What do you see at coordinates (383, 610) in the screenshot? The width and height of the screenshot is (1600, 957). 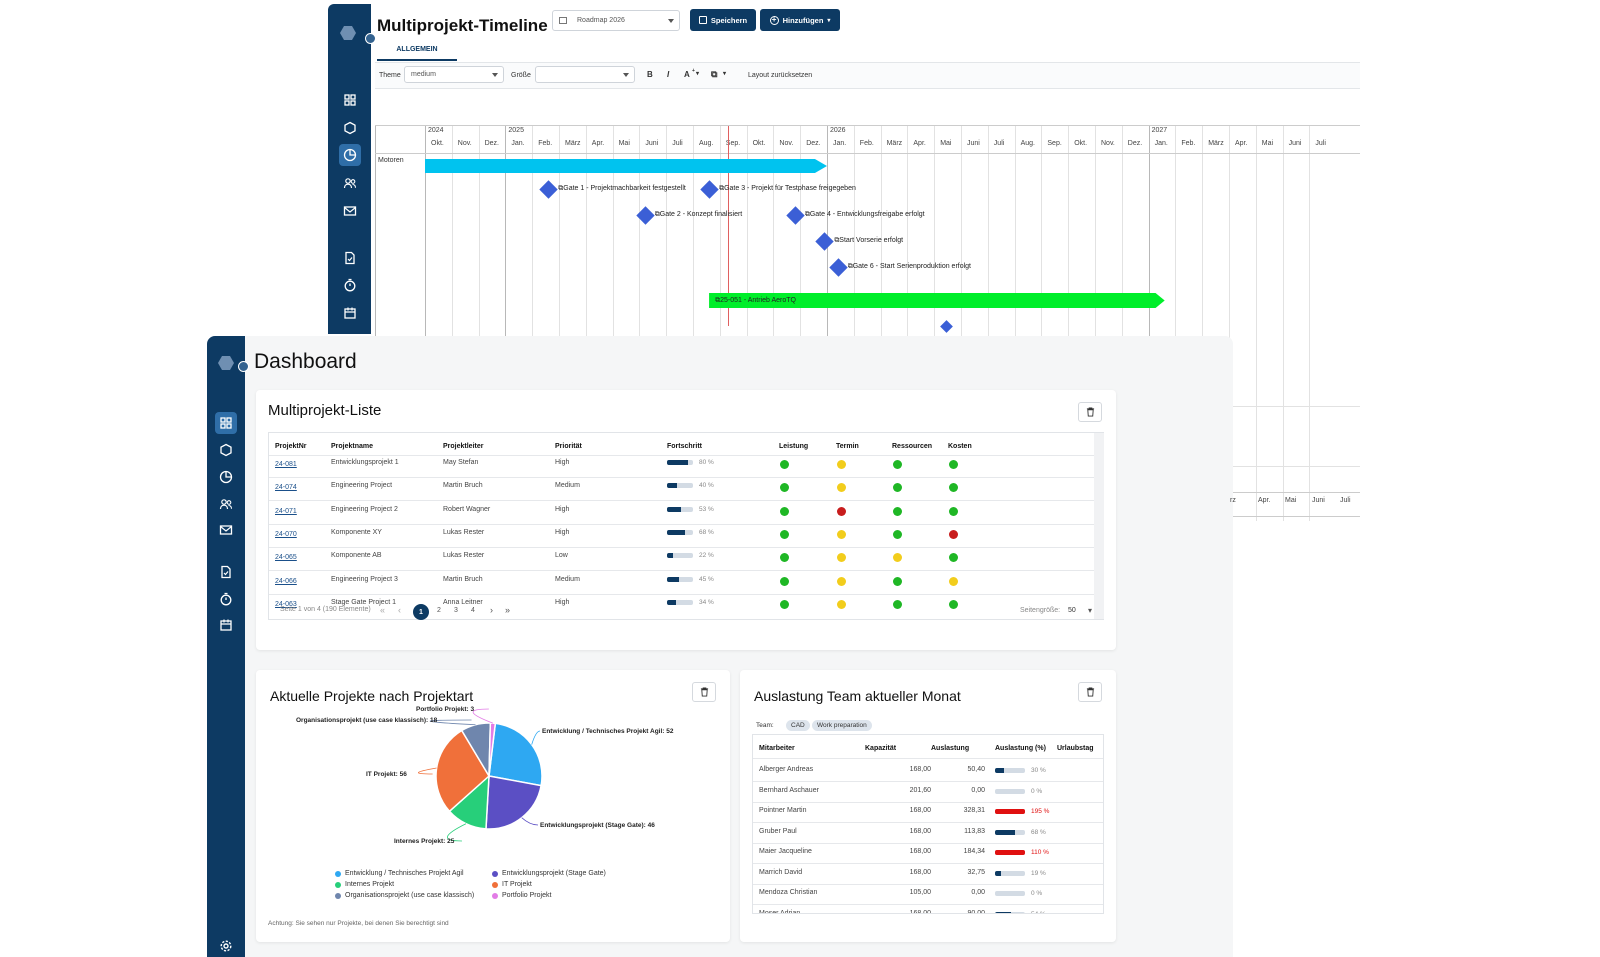 I see `first-page-icon: «` at bounding box center [383, 610].